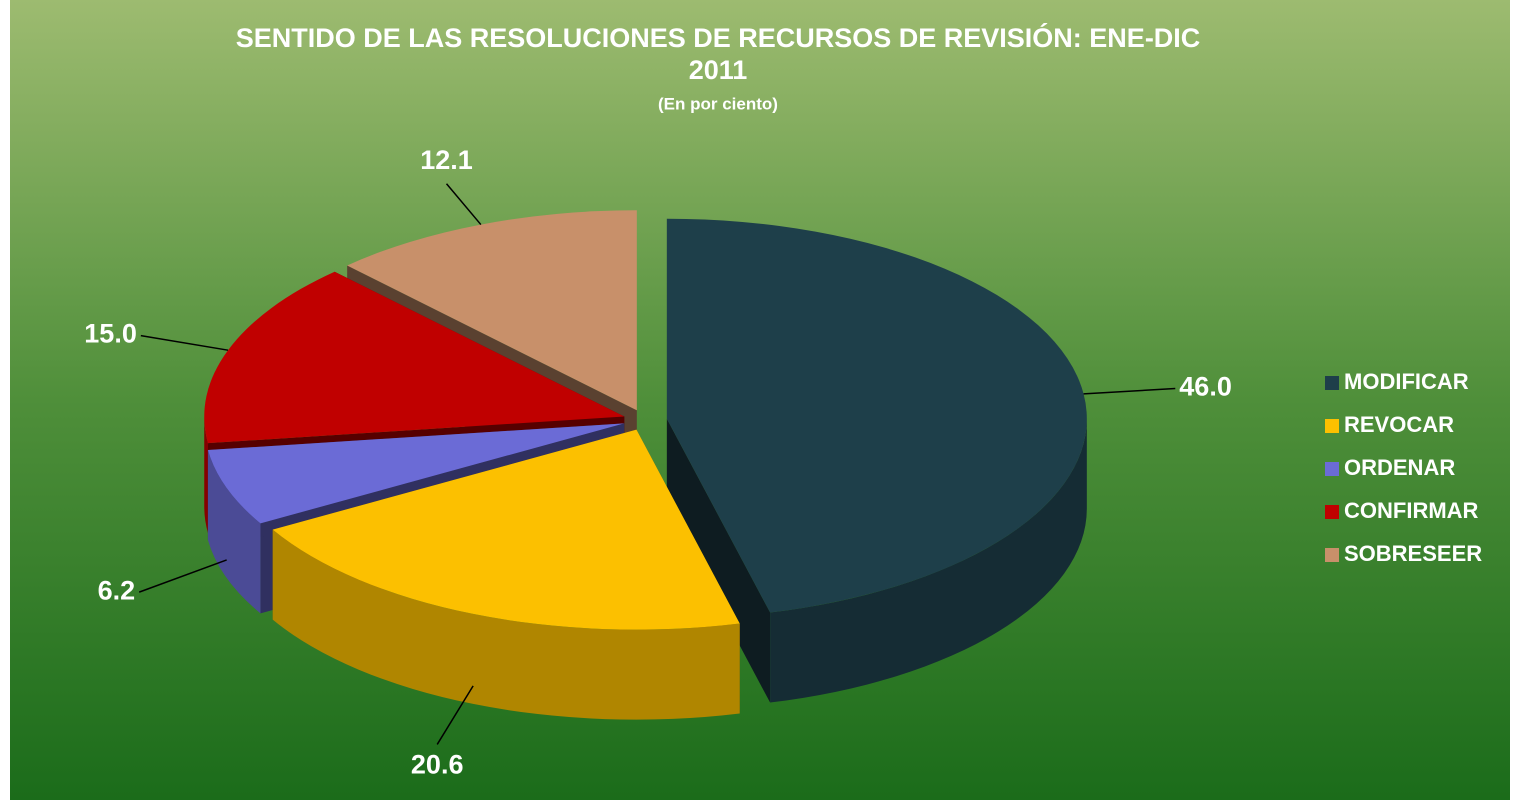 This screenshot has height=807, width=1520. I want to click on data-label: 12.1, so click(446, 160).